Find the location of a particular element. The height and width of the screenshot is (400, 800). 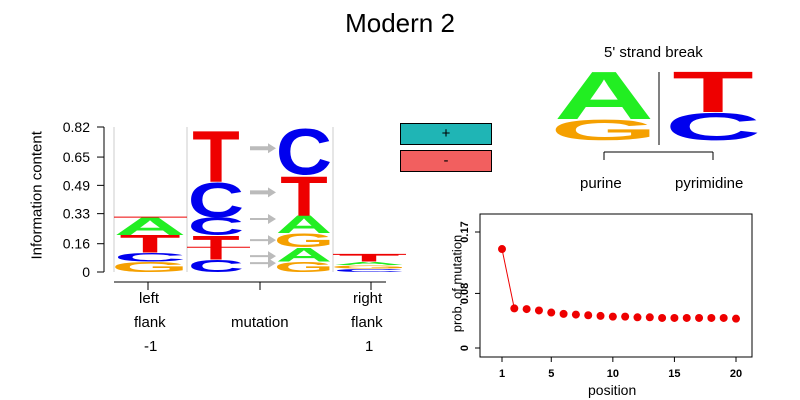

logo-y-axis-label: Information content is located at coordinates (37, 195).